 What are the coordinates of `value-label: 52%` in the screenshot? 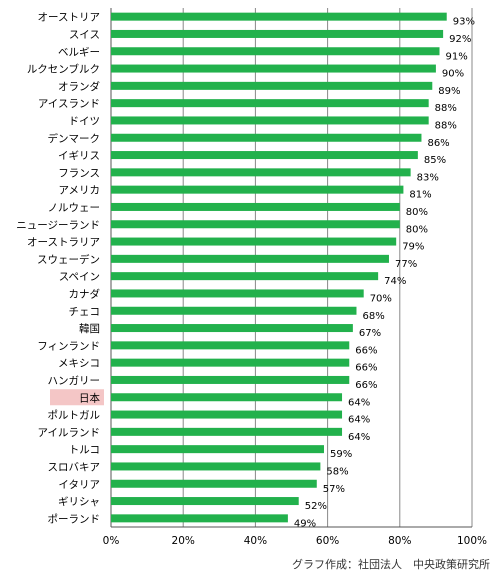 It's located at (316, 506).